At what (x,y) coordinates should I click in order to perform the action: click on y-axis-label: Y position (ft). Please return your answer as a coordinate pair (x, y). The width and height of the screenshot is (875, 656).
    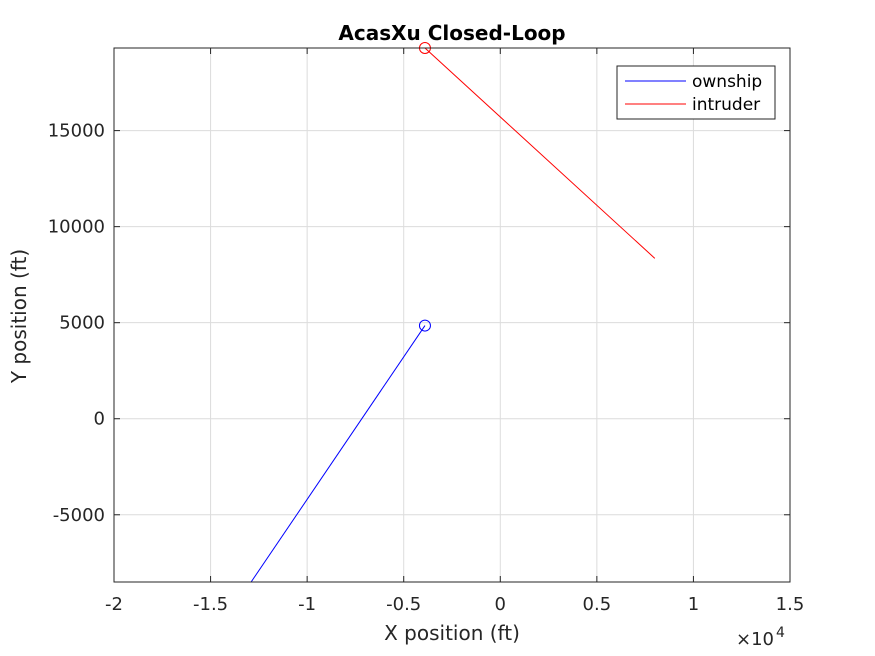
    Looking at the image, I should click on (19, 316).